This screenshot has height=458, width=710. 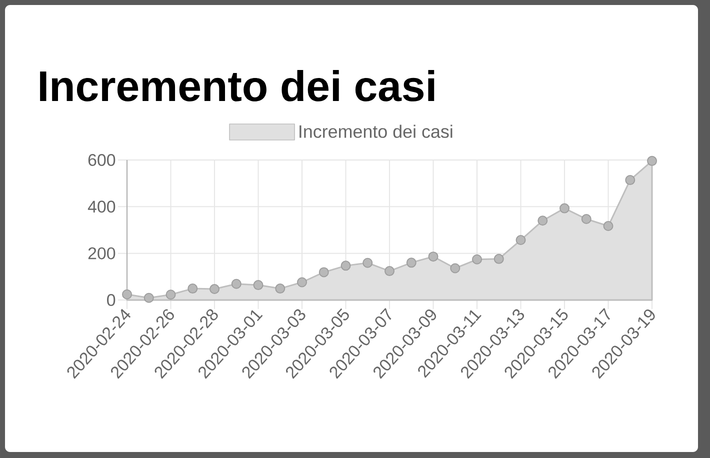 I want to click on y-tick-label: 400, so click(x=102, y=206).